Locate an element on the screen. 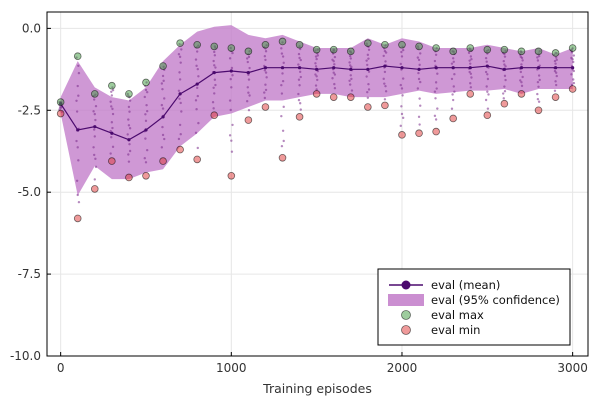  legend-swatch-band is located at coordinates (406, 300).